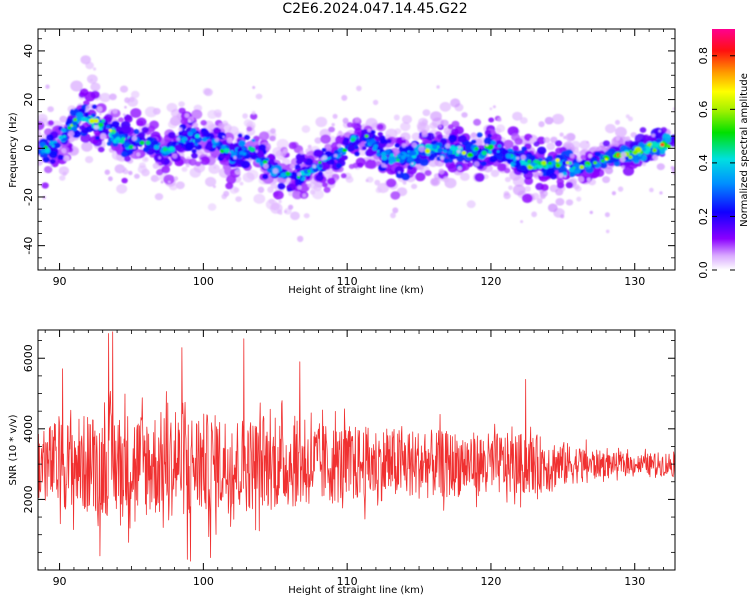 Image resolution: width=750 pixels, height=600 pixels. I want to click on spectrogram-xtick-label: 110, so click(347, 281).